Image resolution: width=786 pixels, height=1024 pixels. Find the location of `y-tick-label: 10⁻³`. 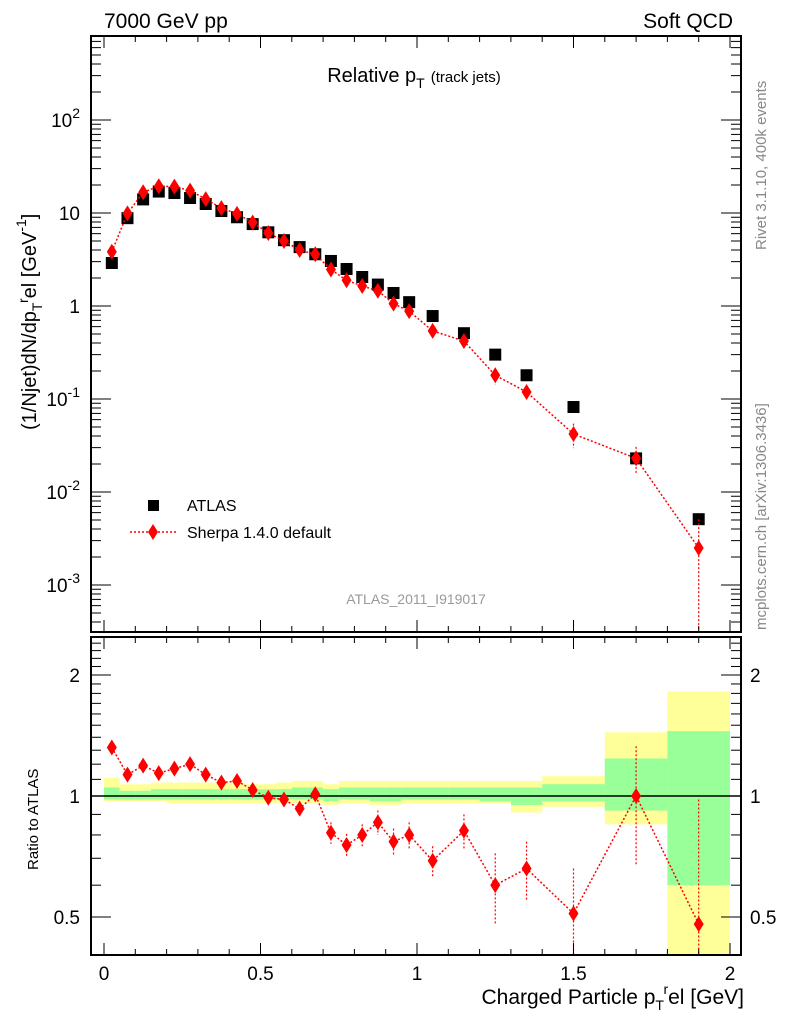

y-tick-label: 10⁻³ is located at coordinates (63, 583).